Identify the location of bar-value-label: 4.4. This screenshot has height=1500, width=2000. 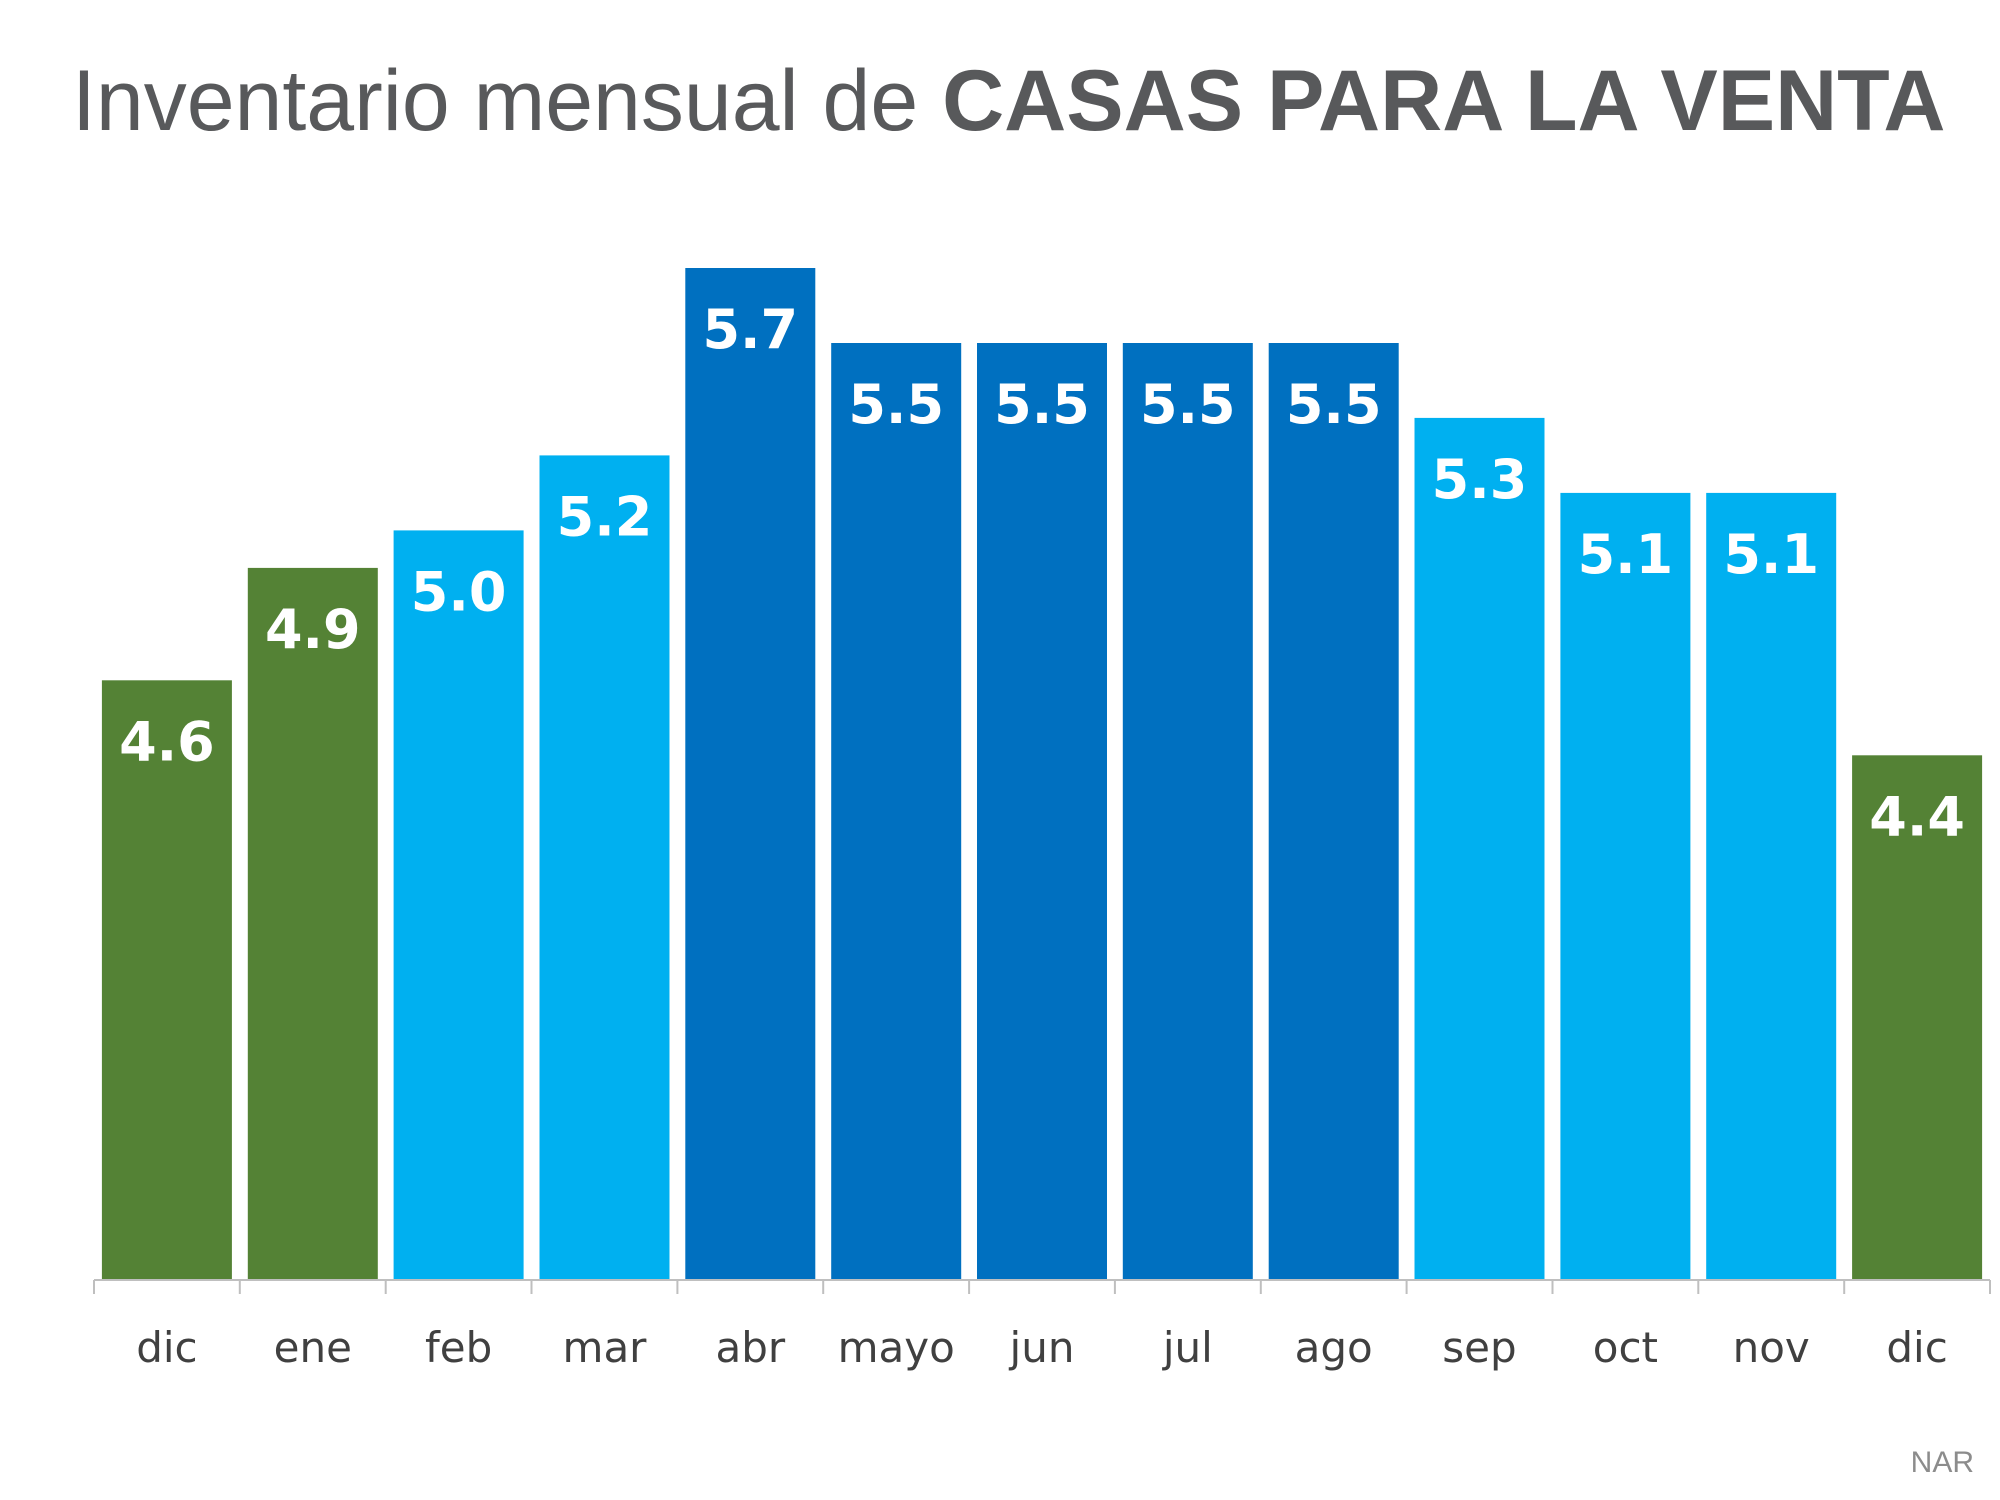
(1917, 816).